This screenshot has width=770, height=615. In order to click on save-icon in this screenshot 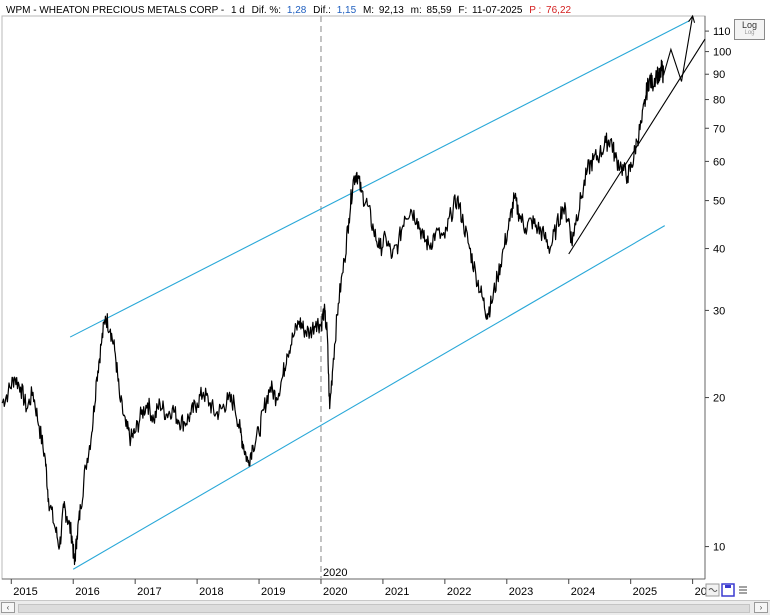, I will do `click(728, 590)`.